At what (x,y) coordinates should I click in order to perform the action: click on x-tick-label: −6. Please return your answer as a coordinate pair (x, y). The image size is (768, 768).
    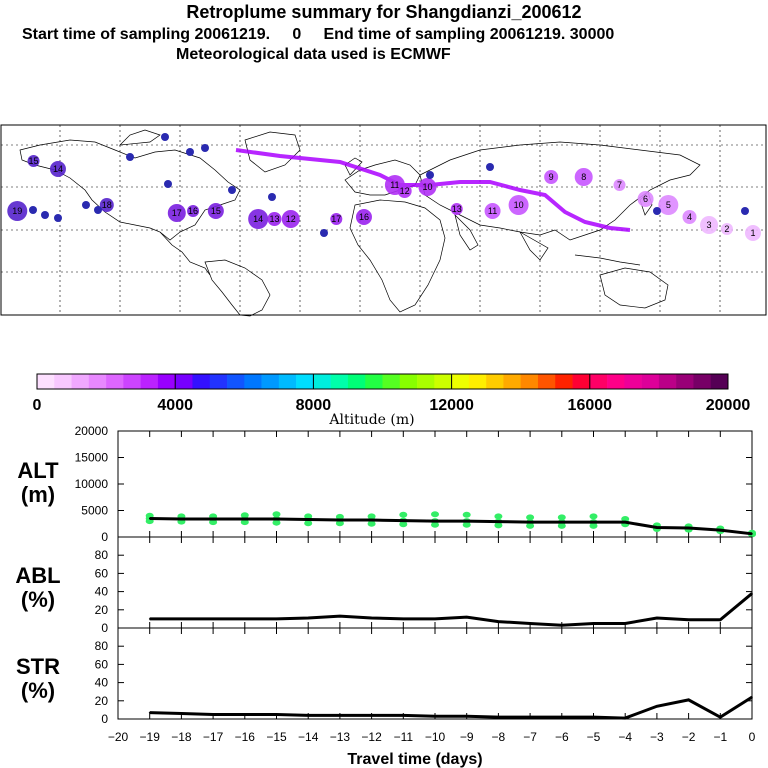
    Looking at the image, I should click on (562, 737).